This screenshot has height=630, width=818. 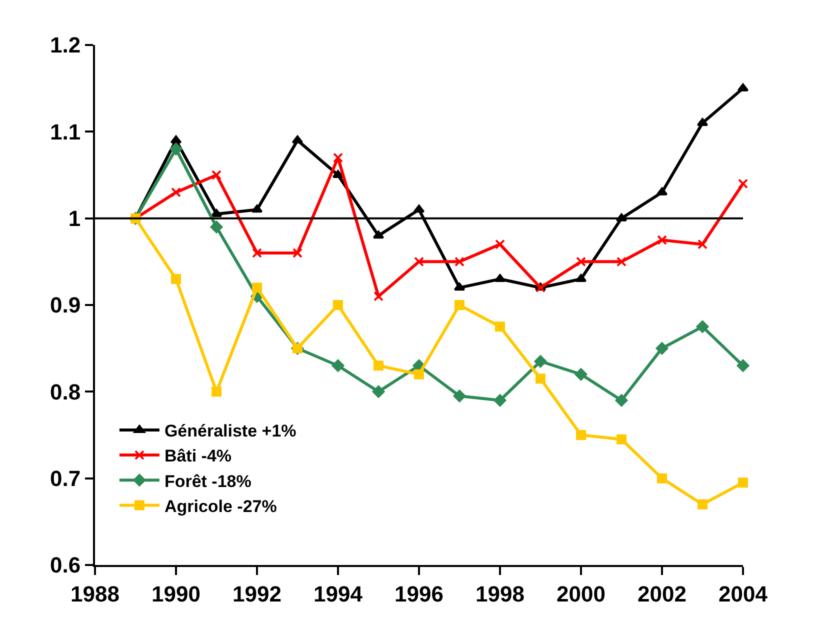 What do you see at coordinates (65, 479) in the screenshot?
I see `y-tick-label: 0.7` at bounding box center [65, 479].